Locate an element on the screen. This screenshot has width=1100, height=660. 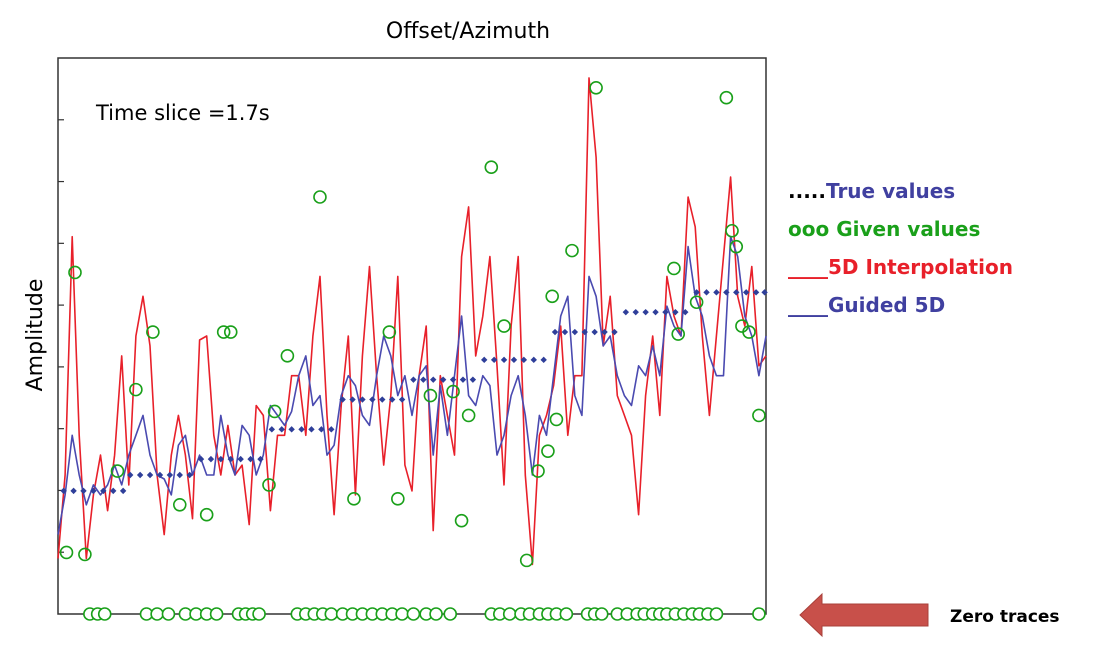
legend-item-interp: ____5D Interpolation is located at coordinates (900, 267).